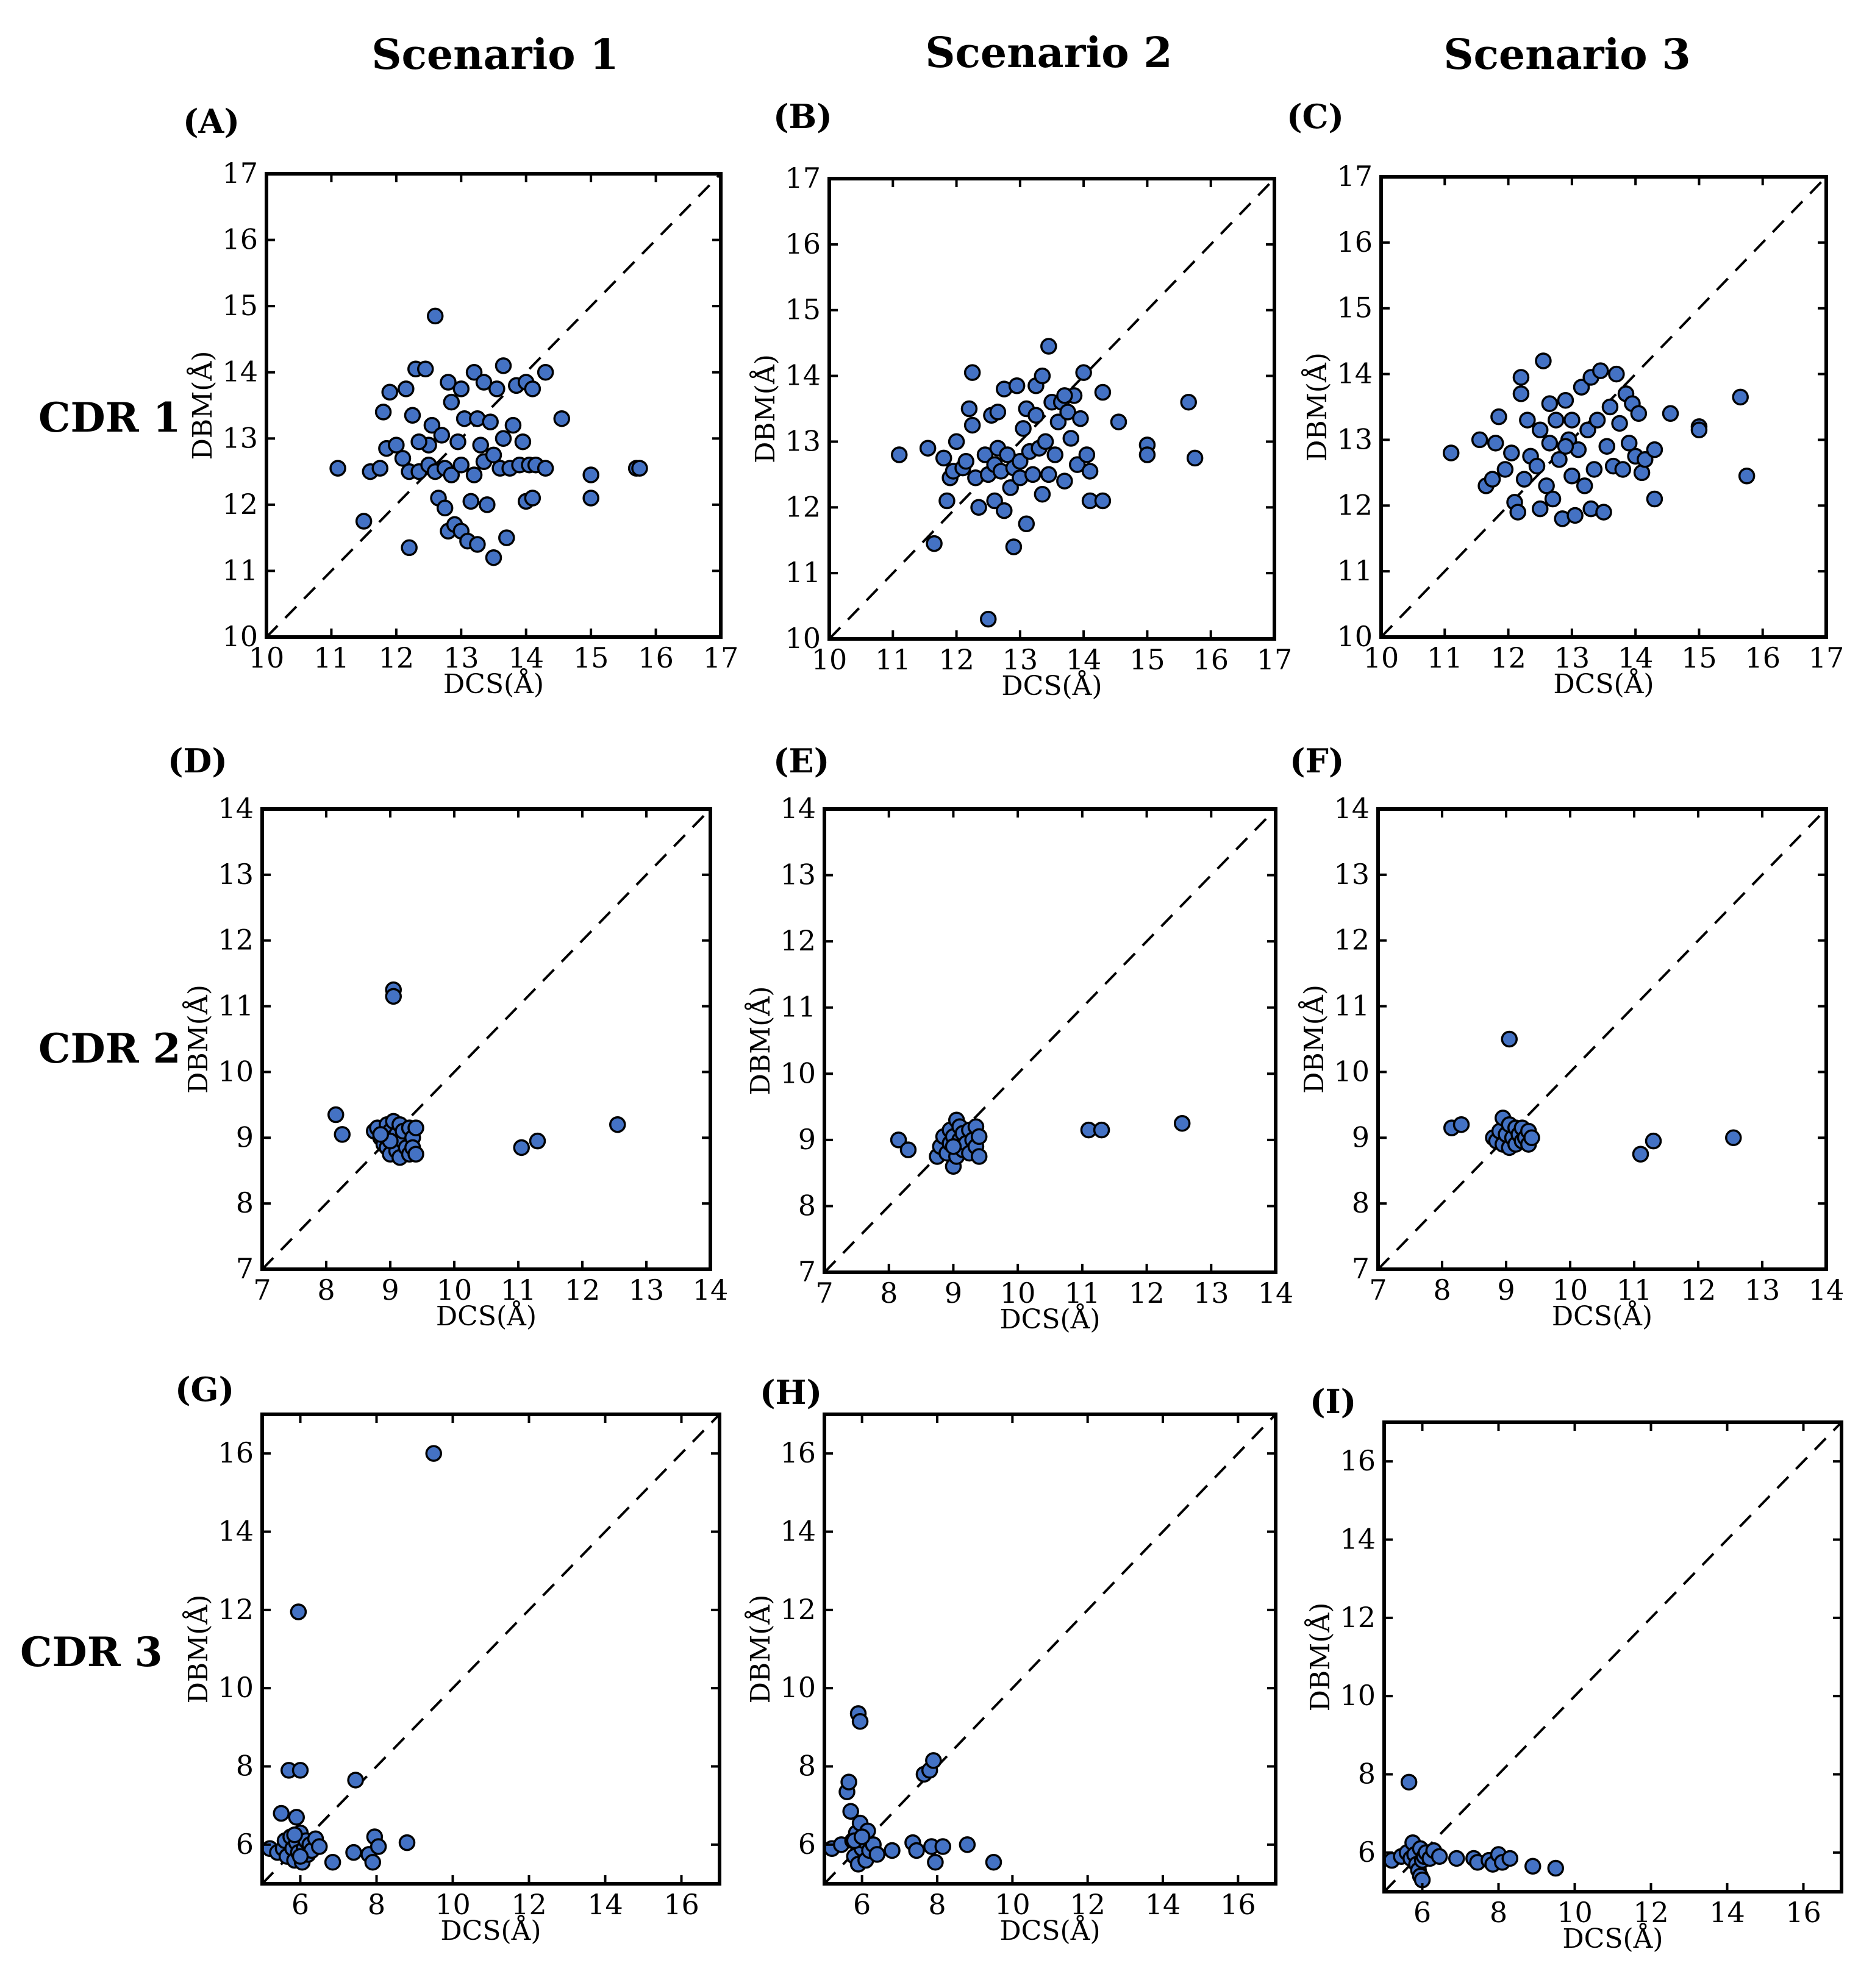  What do you see at coordinates (91, 1652) in the screenshot?
I see `row-label-cdr3: CDR 3` at bounding box center [91, 1652].